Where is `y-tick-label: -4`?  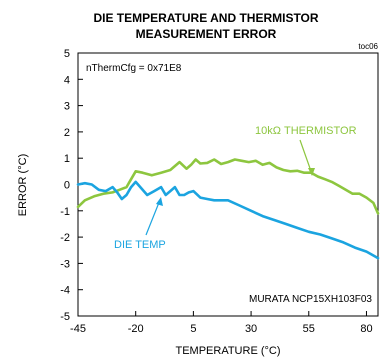 y-tick-label: -4 is located at coordinates (65, 291).